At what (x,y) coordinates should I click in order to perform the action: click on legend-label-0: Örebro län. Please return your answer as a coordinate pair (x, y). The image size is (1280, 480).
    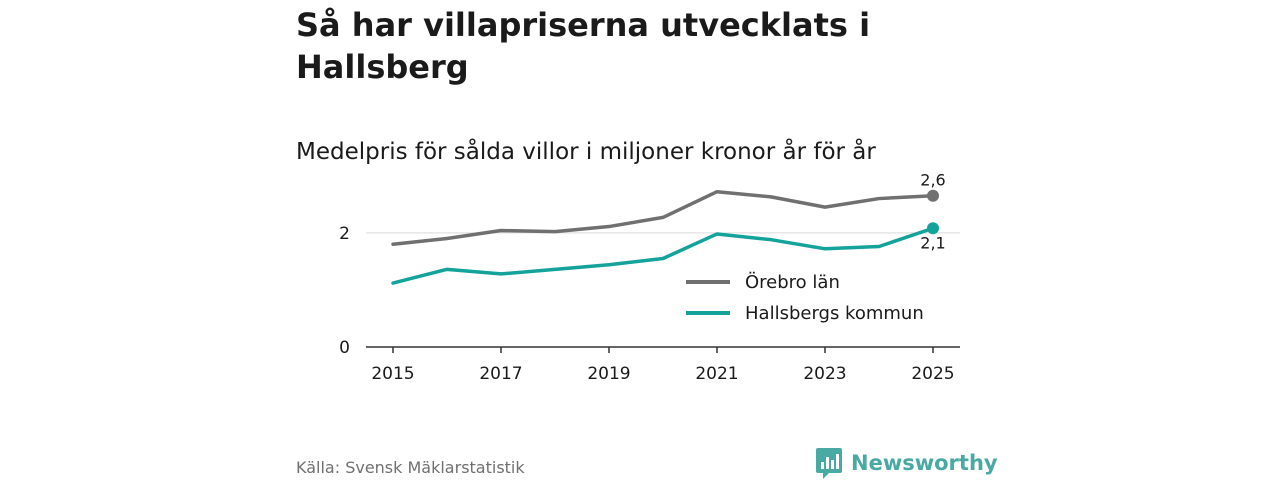
    Looking at the image, I should click on (792, 282).